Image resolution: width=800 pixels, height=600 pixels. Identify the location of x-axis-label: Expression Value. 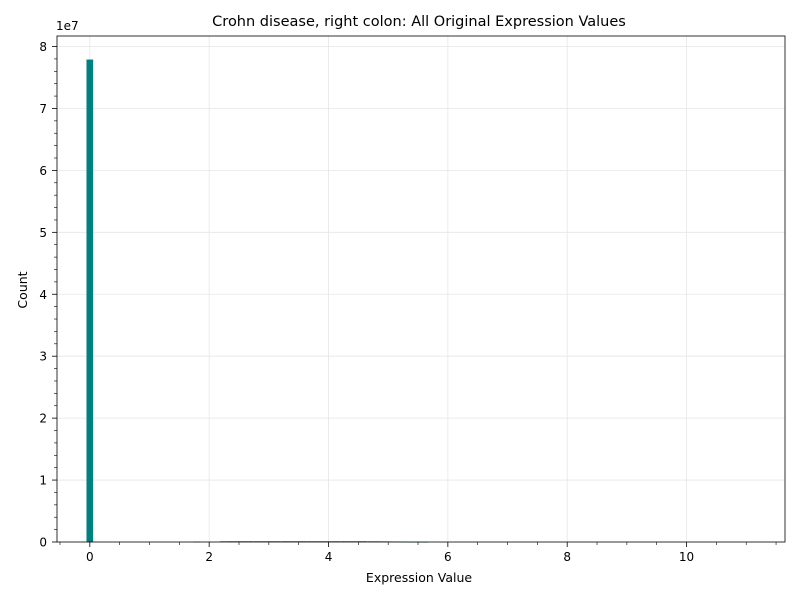
(419, 577).